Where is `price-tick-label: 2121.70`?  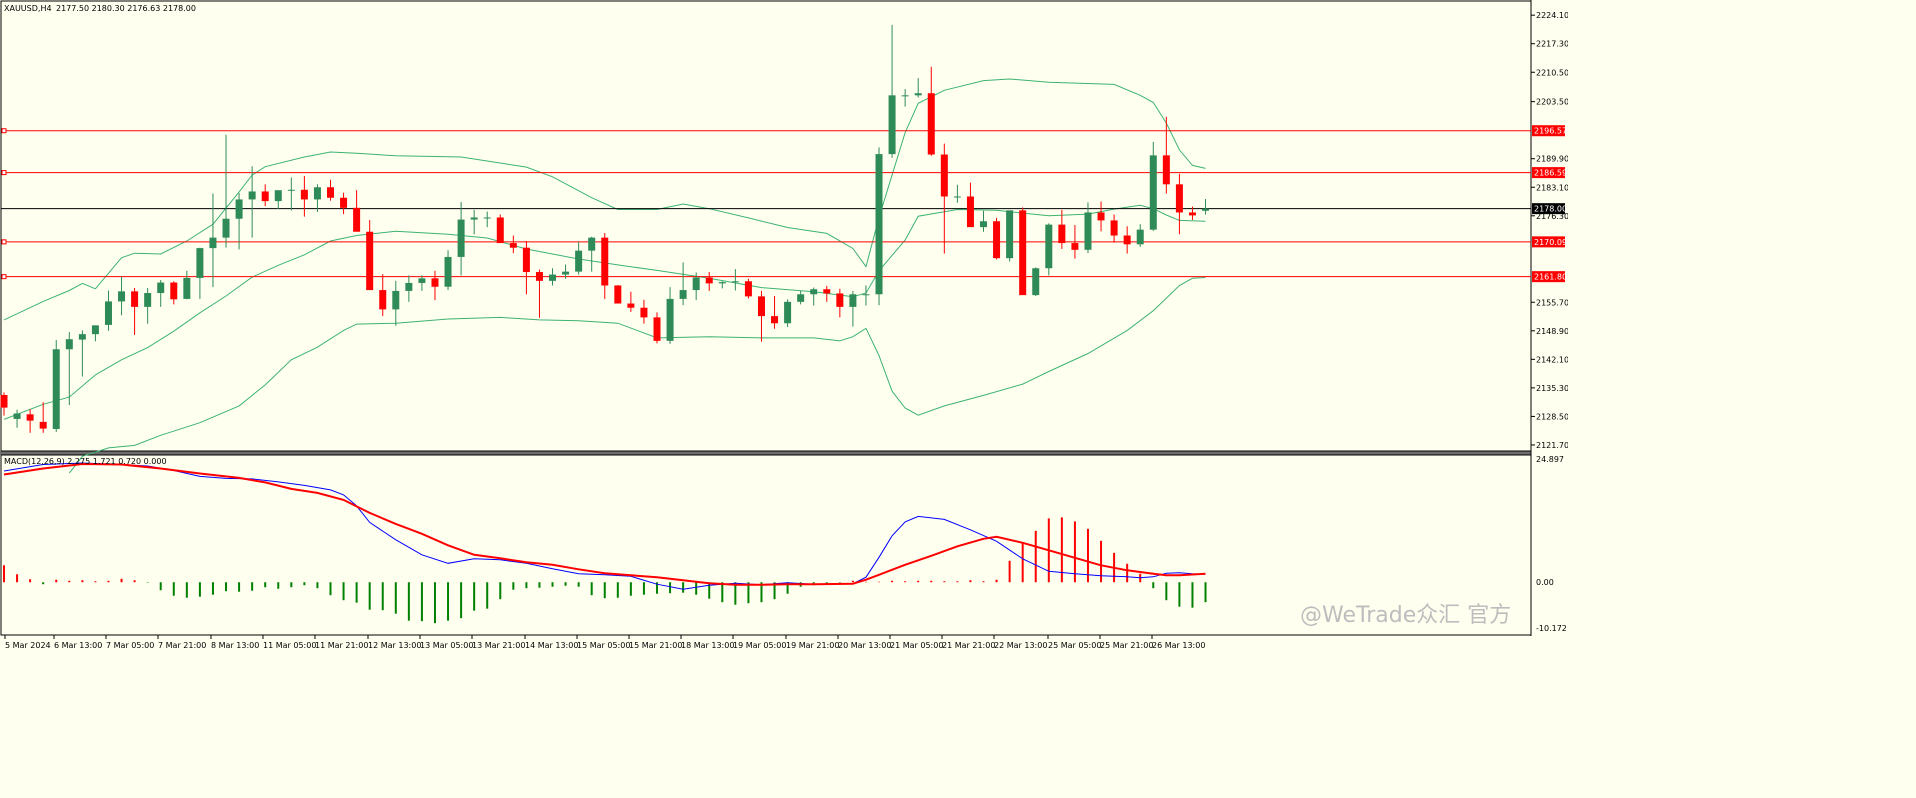
price-tick-label: 2121.70 is located at coordinates (1552, 445).